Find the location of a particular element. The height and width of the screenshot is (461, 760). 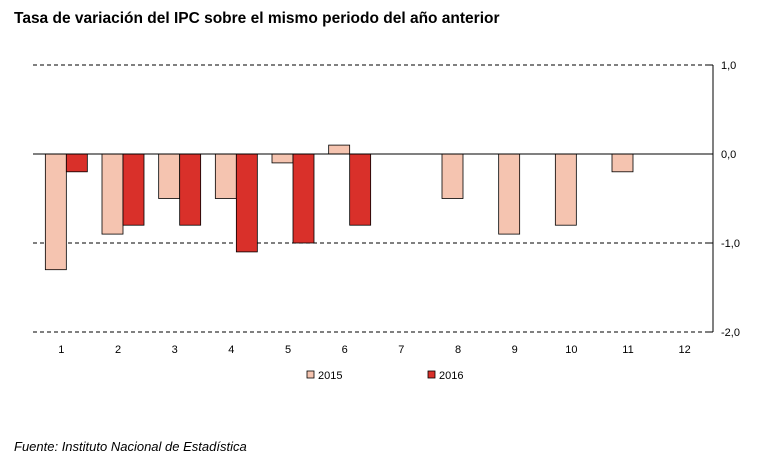

x-tick-label: 8 is located at coordinates (458, 350).